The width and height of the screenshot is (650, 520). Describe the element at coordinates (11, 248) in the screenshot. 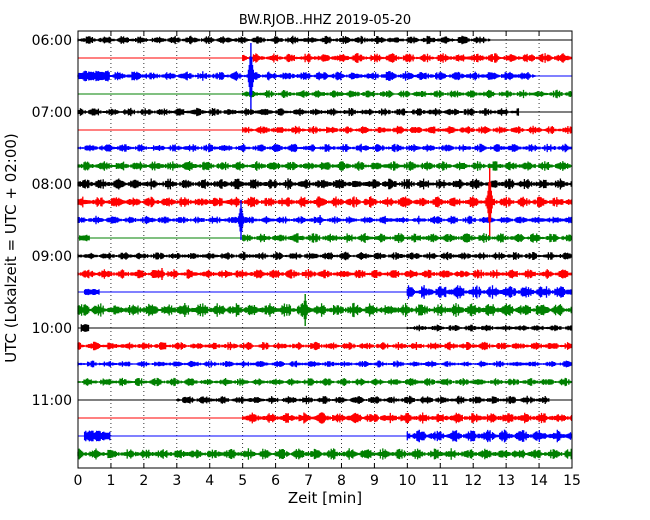

I see `y-axis-label: UTC (Lokalzeit = UTC + 02:00)` at that location.